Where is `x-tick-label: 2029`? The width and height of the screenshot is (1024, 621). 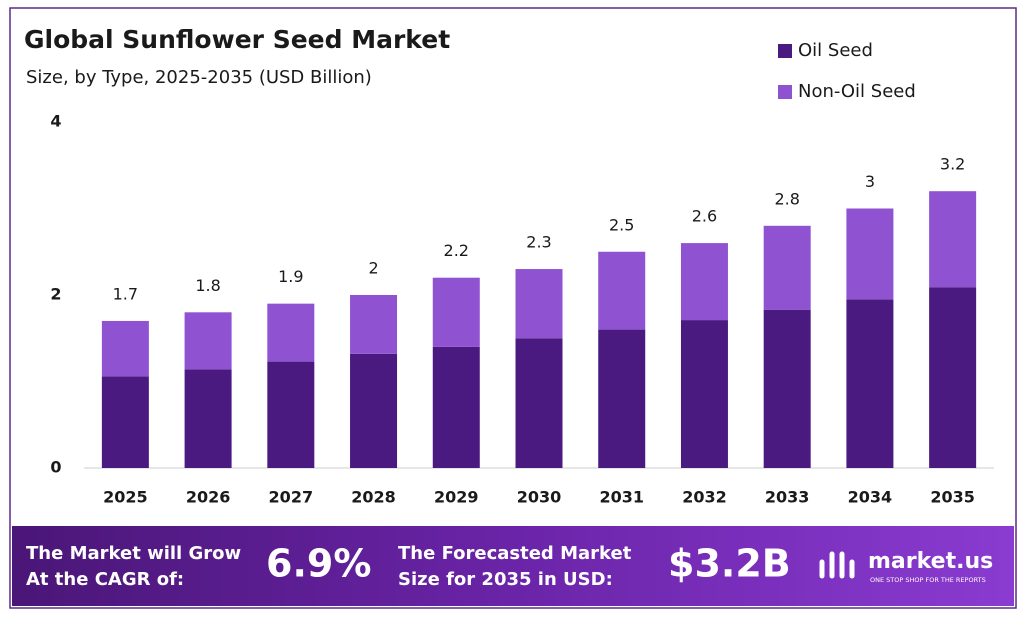
x-tick-label: 2029 is located at coordinates (456, 497).